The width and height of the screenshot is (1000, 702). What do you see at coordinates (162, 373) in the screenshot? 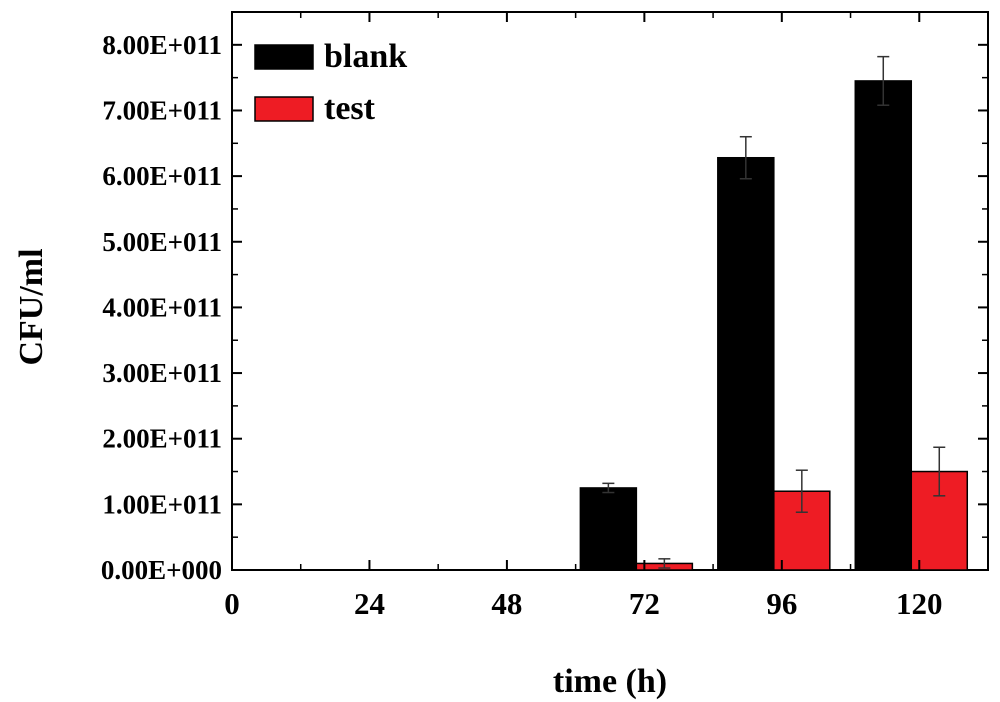
I see `y-tick-label: 3.00E+011` at bounding box center [162, 373].